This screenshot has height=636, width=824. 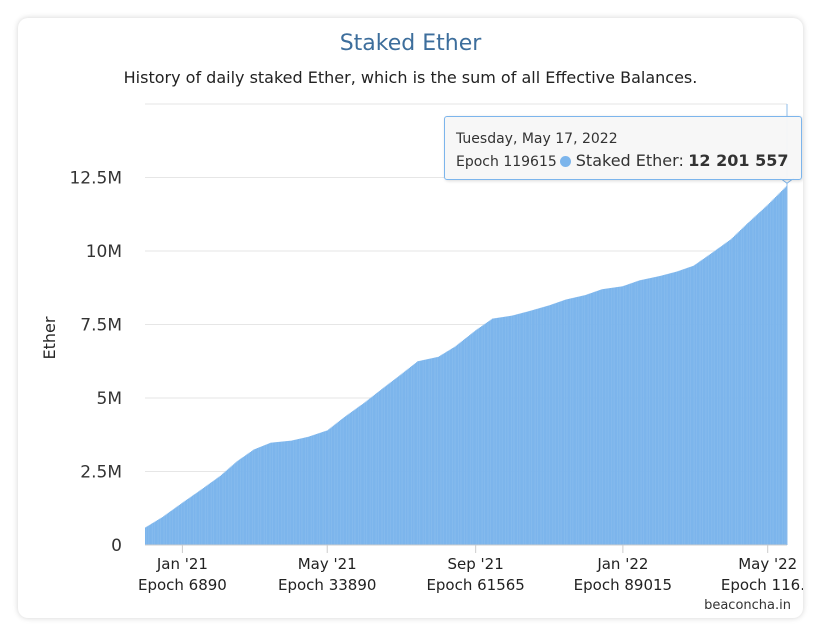 What do you see at coordinates (101, 326) in the screenshot?
I see `y-tick-label: 7.5M` at bounding box center [101, 326].